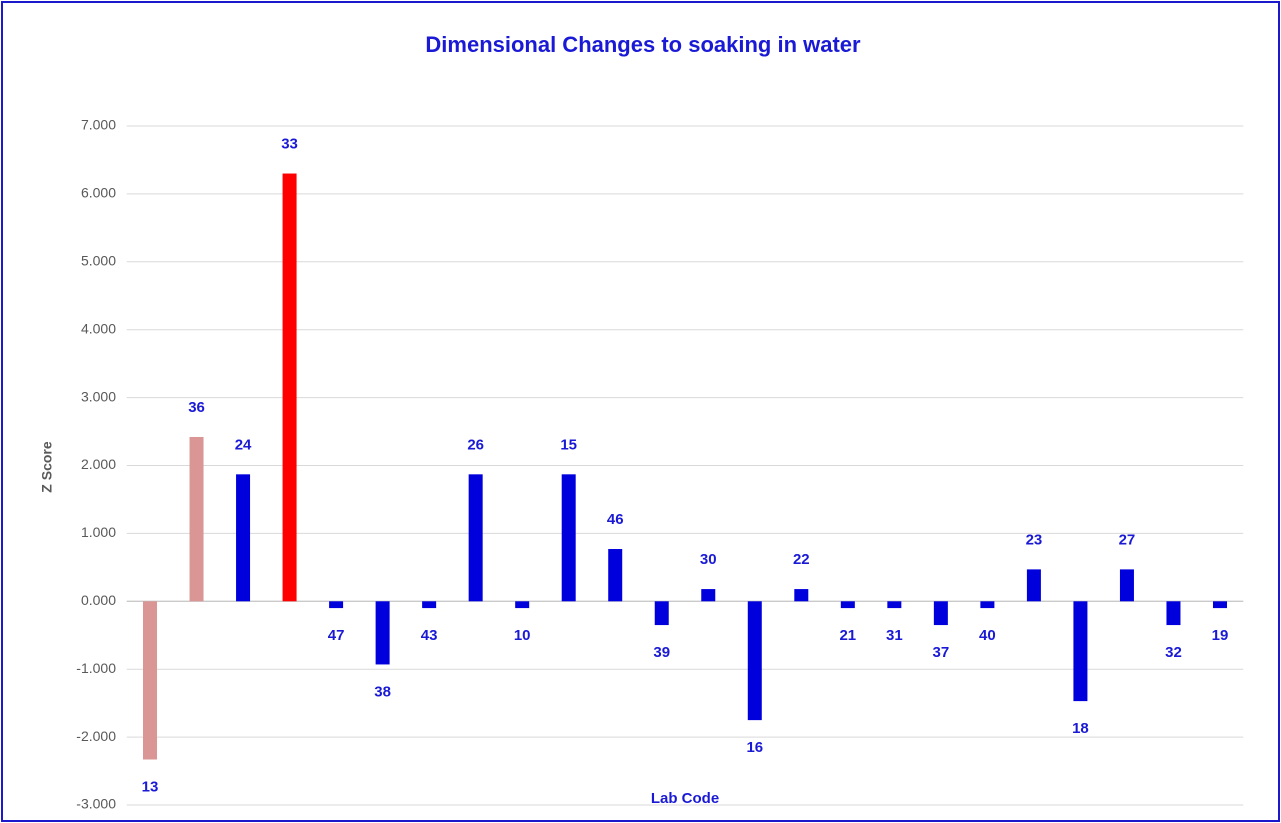 This screenshot has width=1281, height=823. What do you see at coordinates (96, 668) in the screenshot?
I see `y-tick-label: -1.000` at bounding box center [96, 668].